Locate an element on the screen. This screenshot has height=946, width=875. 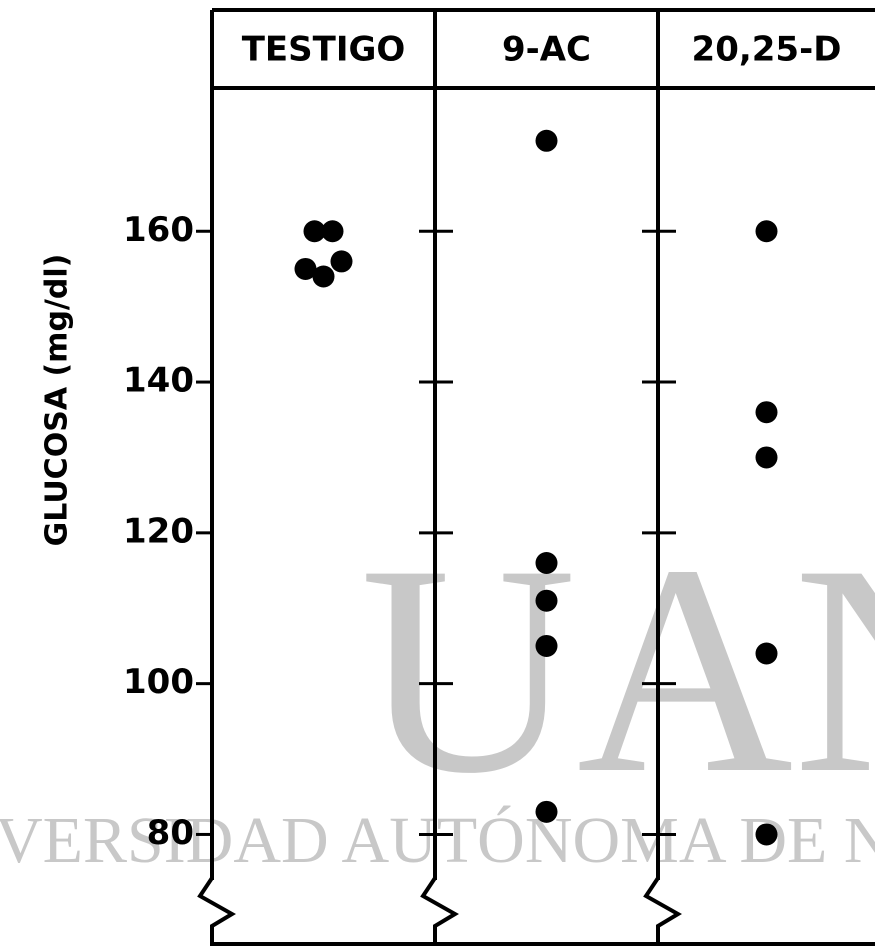
y-tick-label: 120 is located at coordinates (158, 531).